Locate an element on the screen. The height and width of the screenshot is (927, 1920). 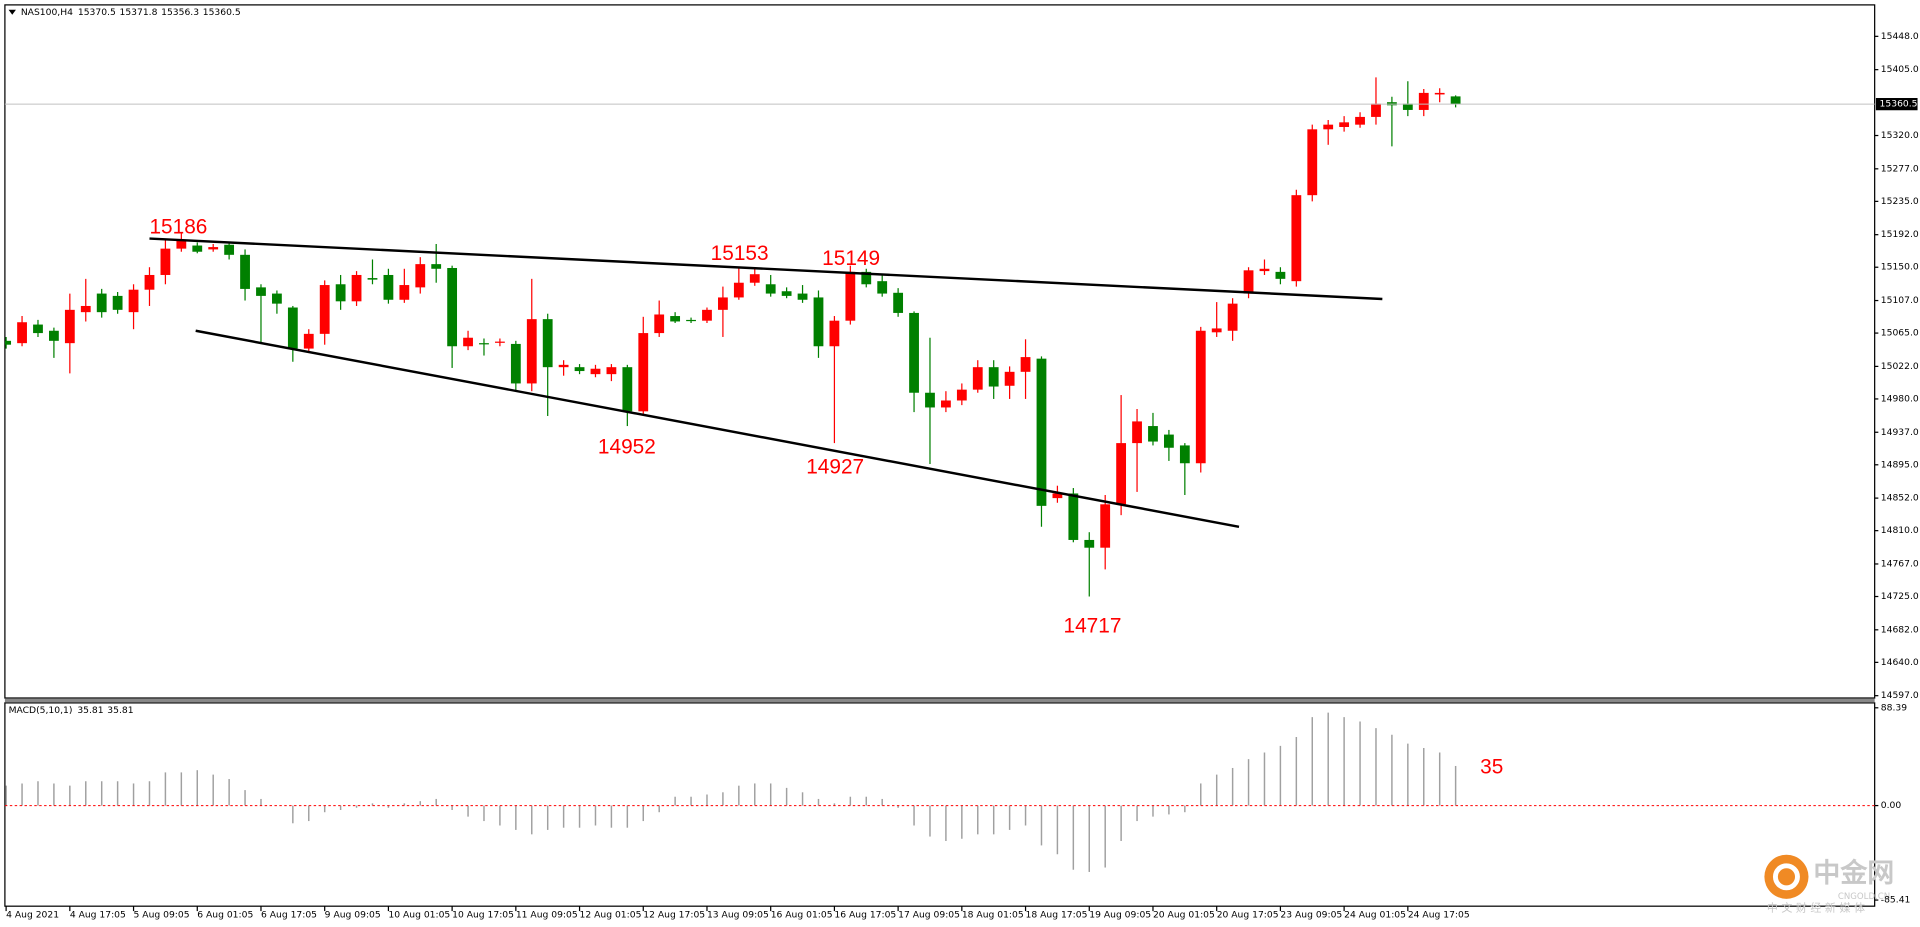
y-tick-label: 15022.0 is located at coordinates (1900, 366).